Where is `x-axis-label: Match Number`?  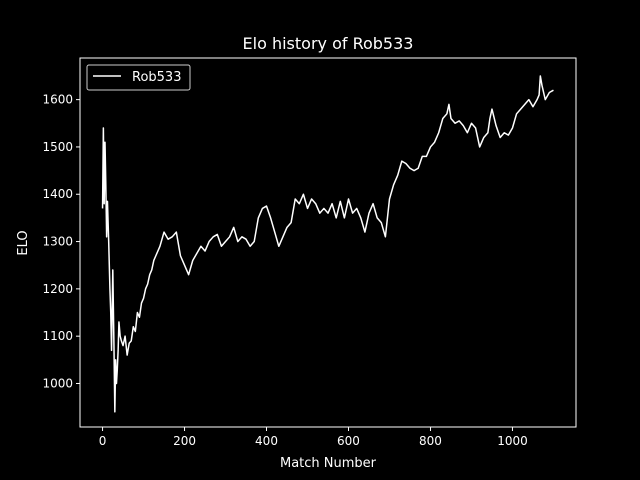
x-axis-label: Match Number is located at coordinates (328, 463).